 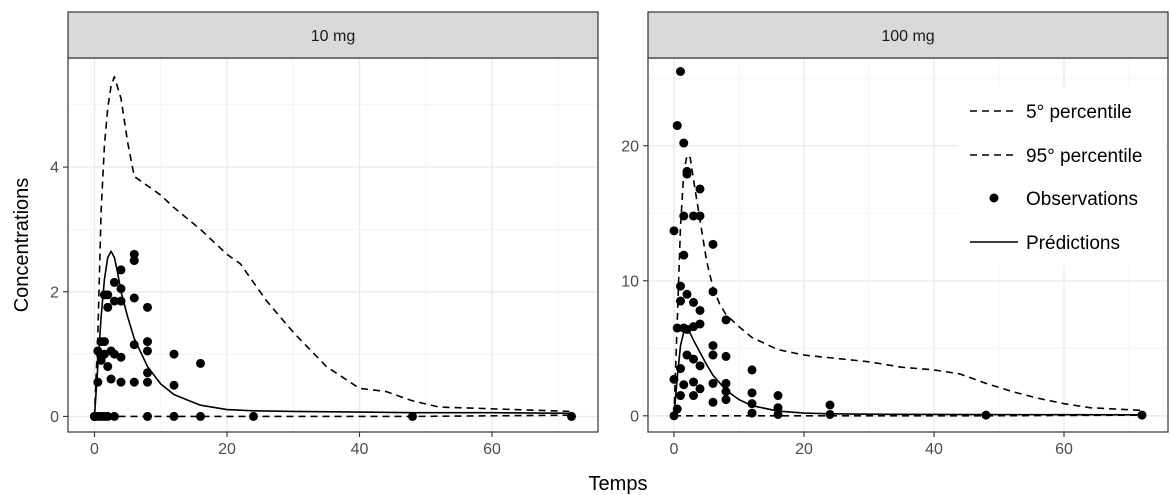 What do you see at coordinates (360, 449) in the screenshot?
I see `panel-10-mg-x-tick-label: 40` at bounding box center [360, 449].